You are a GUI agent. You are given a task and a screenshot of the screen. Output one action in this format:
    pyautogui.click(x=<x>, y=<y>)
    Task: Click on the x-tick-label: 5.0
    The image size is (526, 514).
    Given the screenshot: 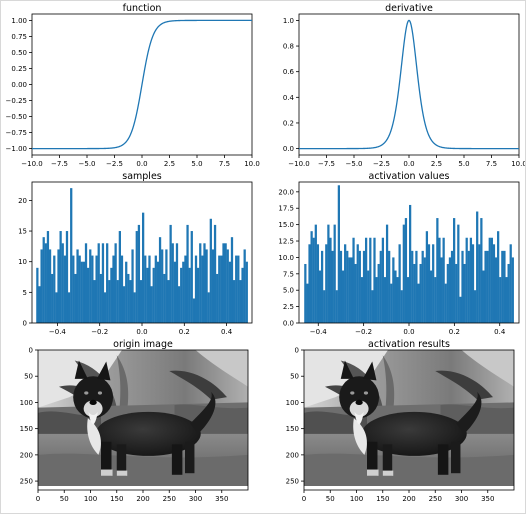 What is the action you would take?
    pyautogui.click(x=196, y=164)
    